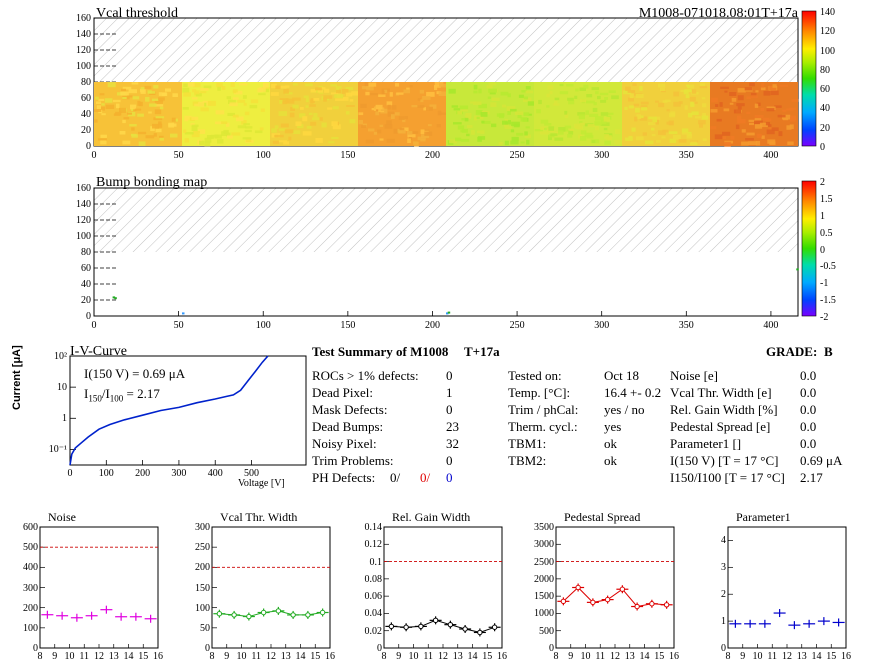  What do you see at coordinates (846, 656) in the screenshot?
I see `plot-5-x-tick-label: 16` at bounding box center [846, 656].